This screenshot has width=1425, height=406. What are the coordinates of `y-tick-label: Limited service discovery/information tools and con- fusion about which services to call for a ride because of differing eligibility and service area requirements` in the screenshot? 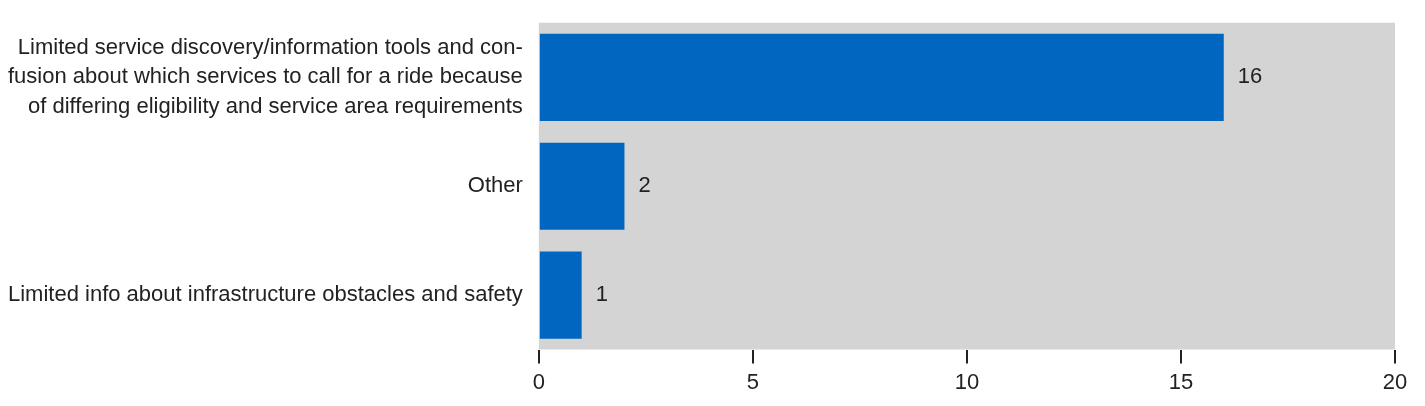 It's located at (265, 76).